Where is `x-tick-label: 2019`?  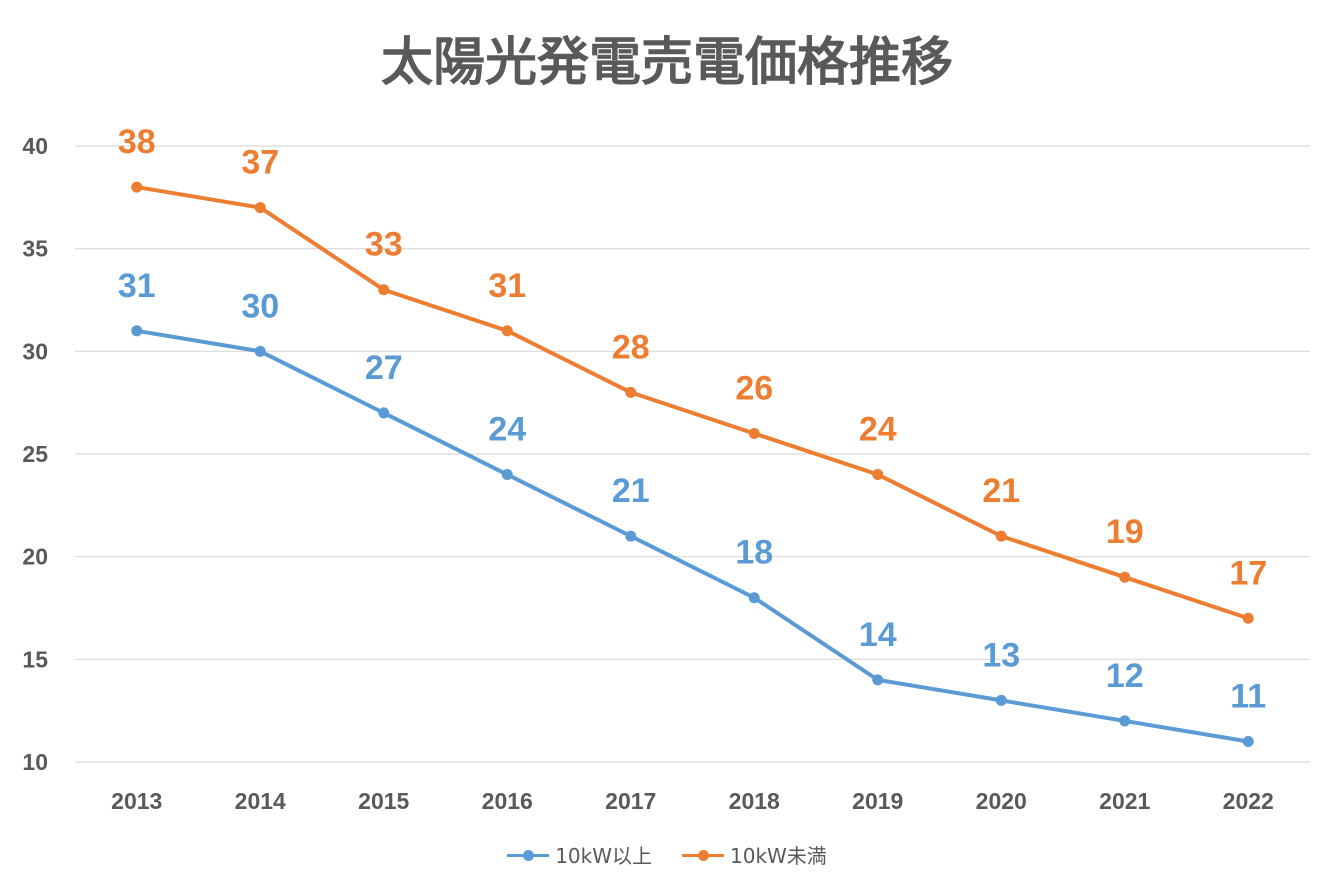 x-tick-label: 2019 is located at coordinates (877, 801).